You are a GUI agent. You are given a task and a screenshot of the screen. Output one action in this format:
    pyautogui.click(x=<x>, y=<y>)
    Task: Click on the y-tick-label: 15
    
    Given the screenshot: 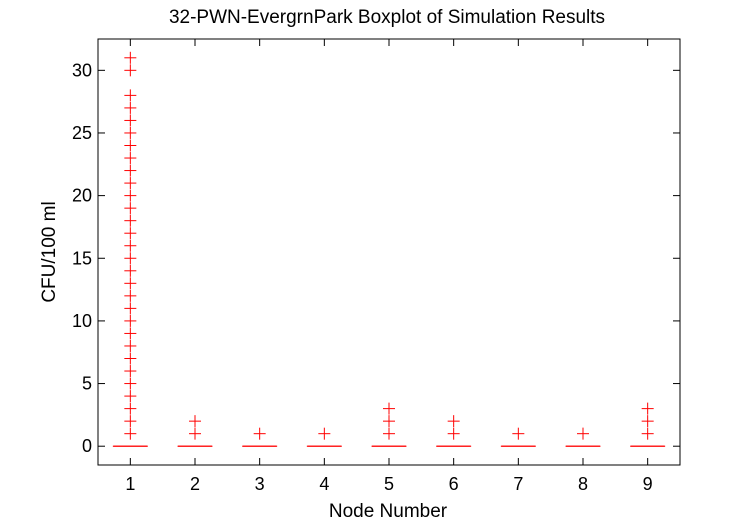 What is the action you would take?
    pyautogui.click(x=82, y=258)
    